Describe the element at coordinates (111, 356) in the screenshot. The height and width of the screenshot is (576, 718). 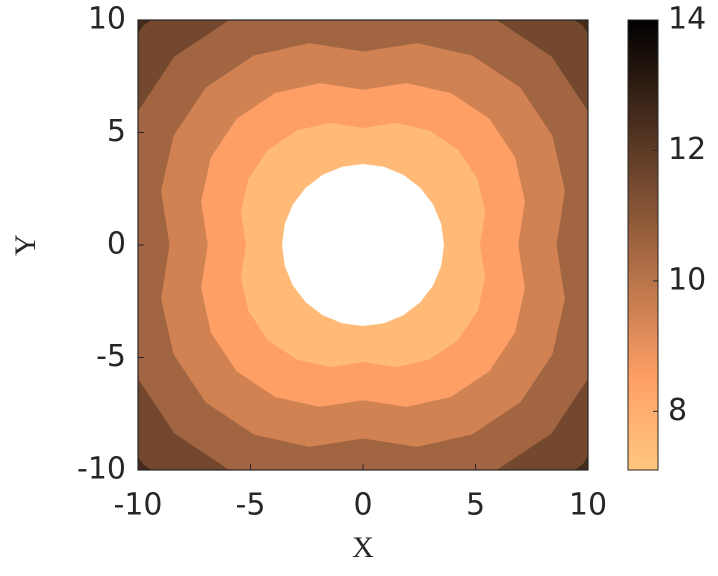
I see `y-tick-label: -5` at that location.